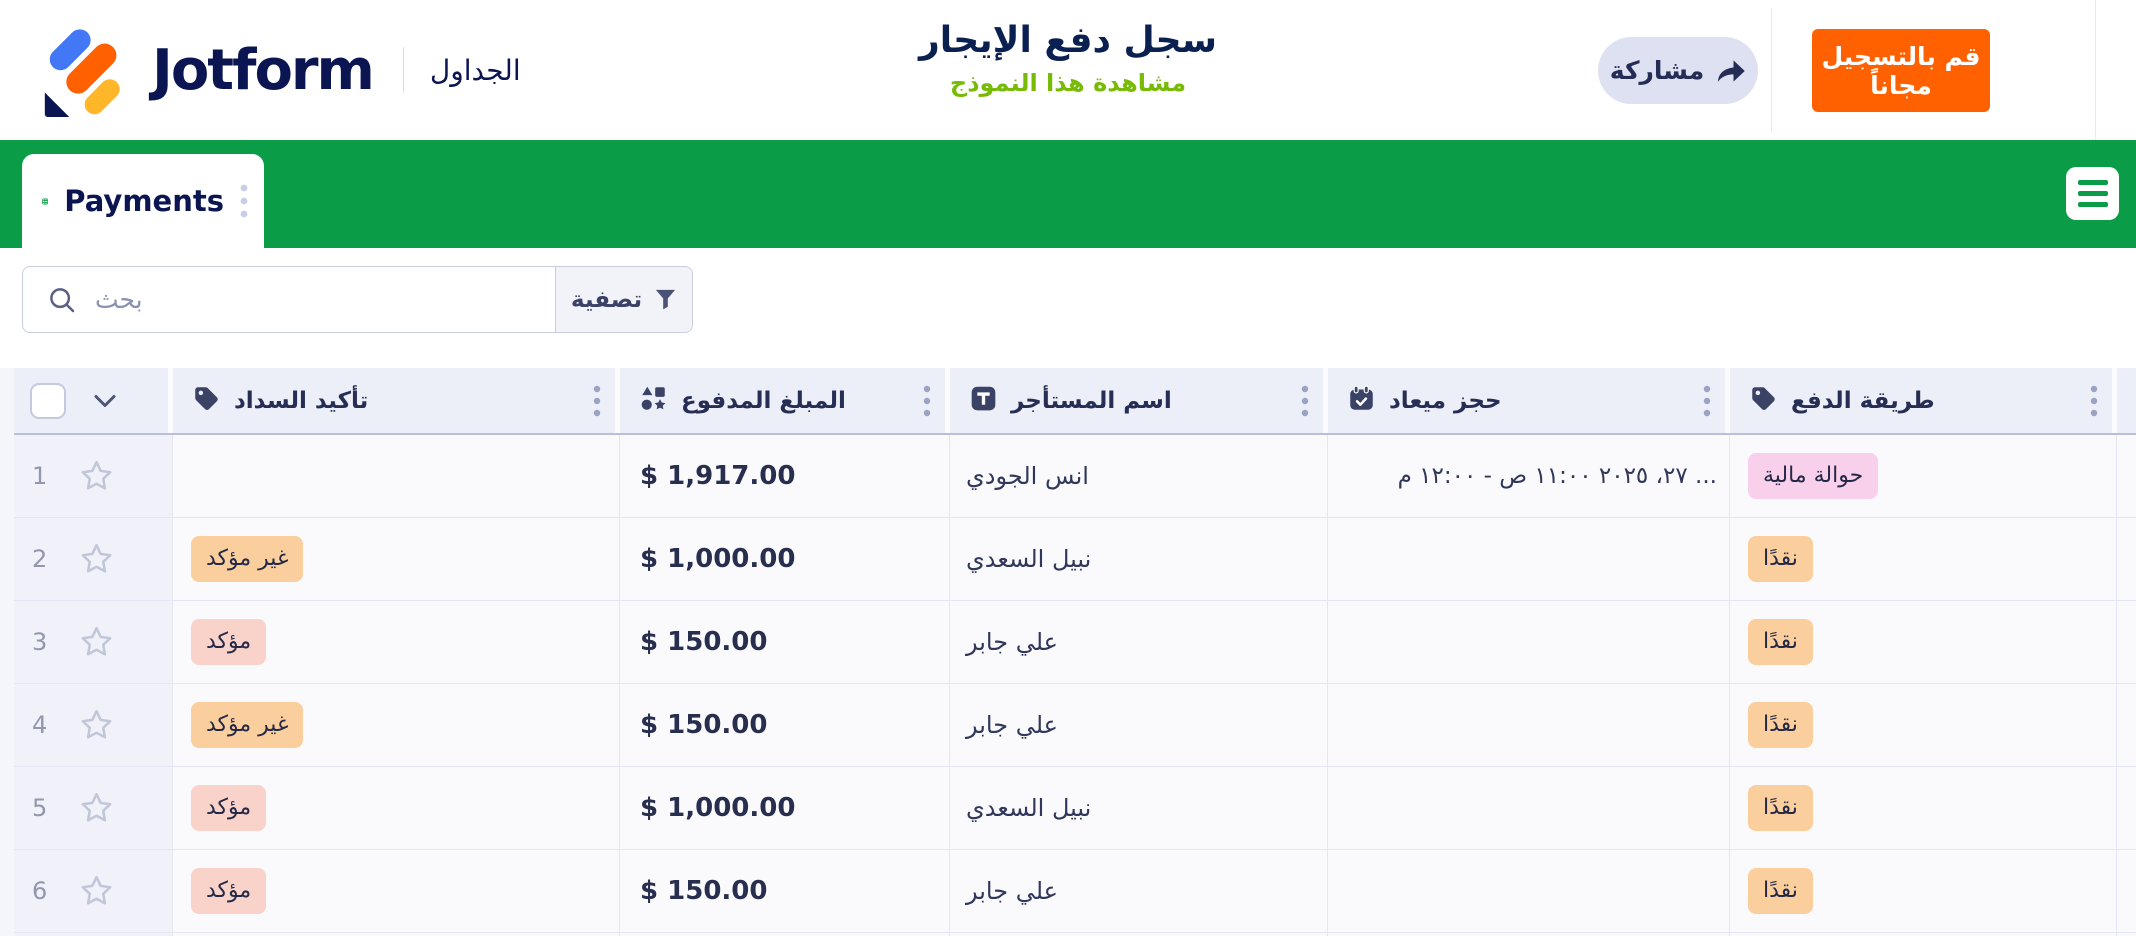  I want to click on share-button-label: مشاركة, so click(1657, 70).